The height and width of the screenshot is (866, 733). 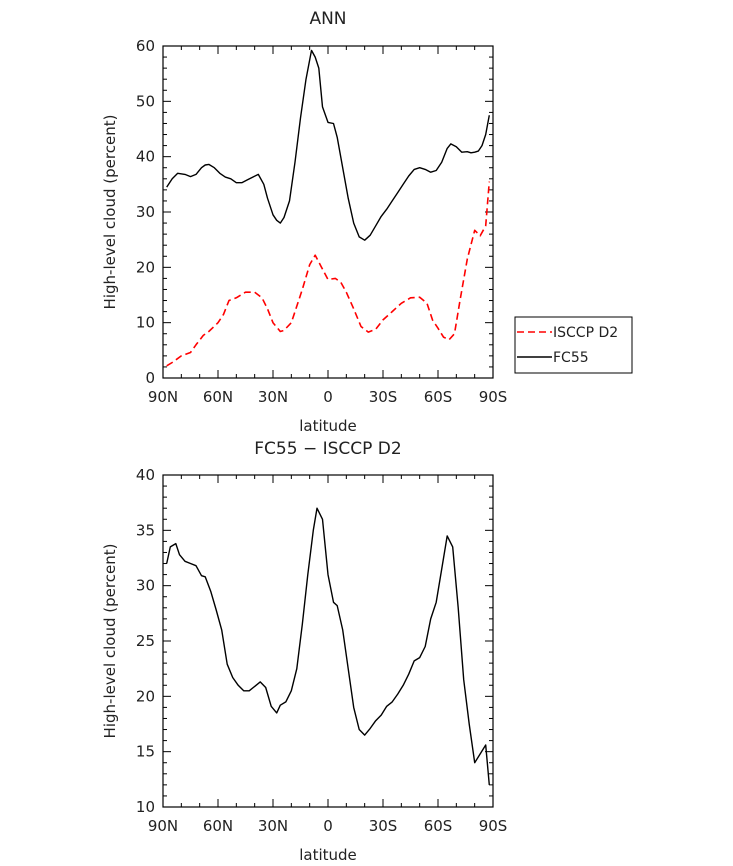 I want to click on y-tick-labels: 10 15 20 25 30 35 40, so click(x=145, y=641).